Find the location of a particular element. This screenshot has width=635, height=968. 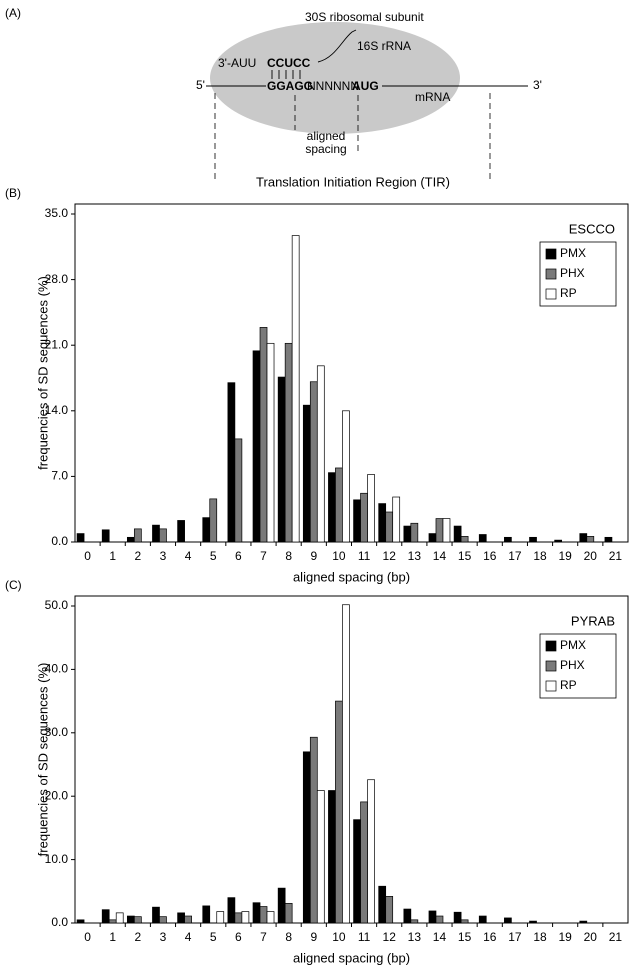

spacer: NNNNNN is located at coordinates (333, 86).